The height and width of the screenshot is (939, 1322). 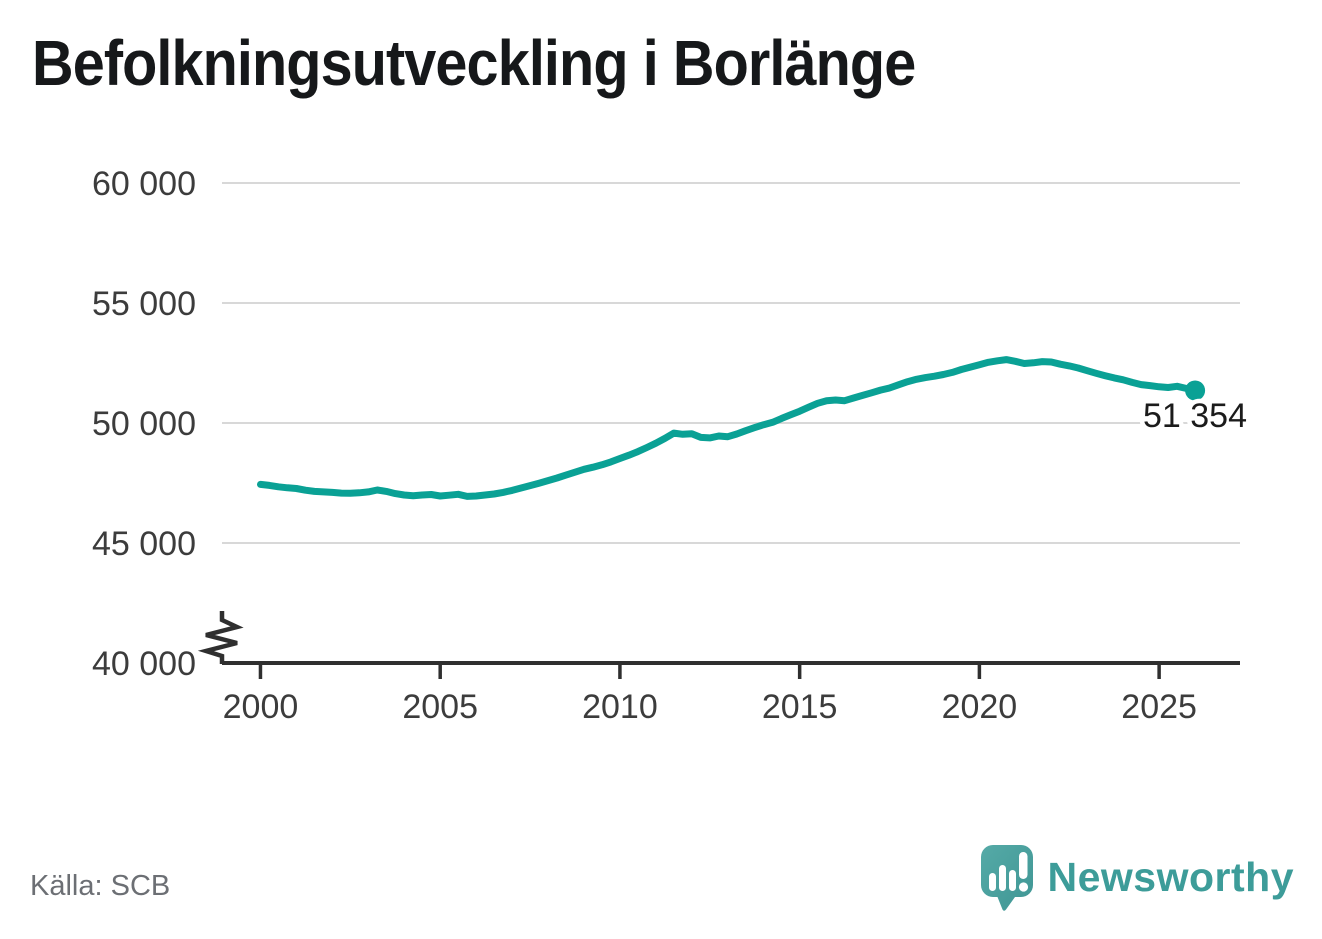 I want to click on exclamation-bar, so click(x=1022, y=865).